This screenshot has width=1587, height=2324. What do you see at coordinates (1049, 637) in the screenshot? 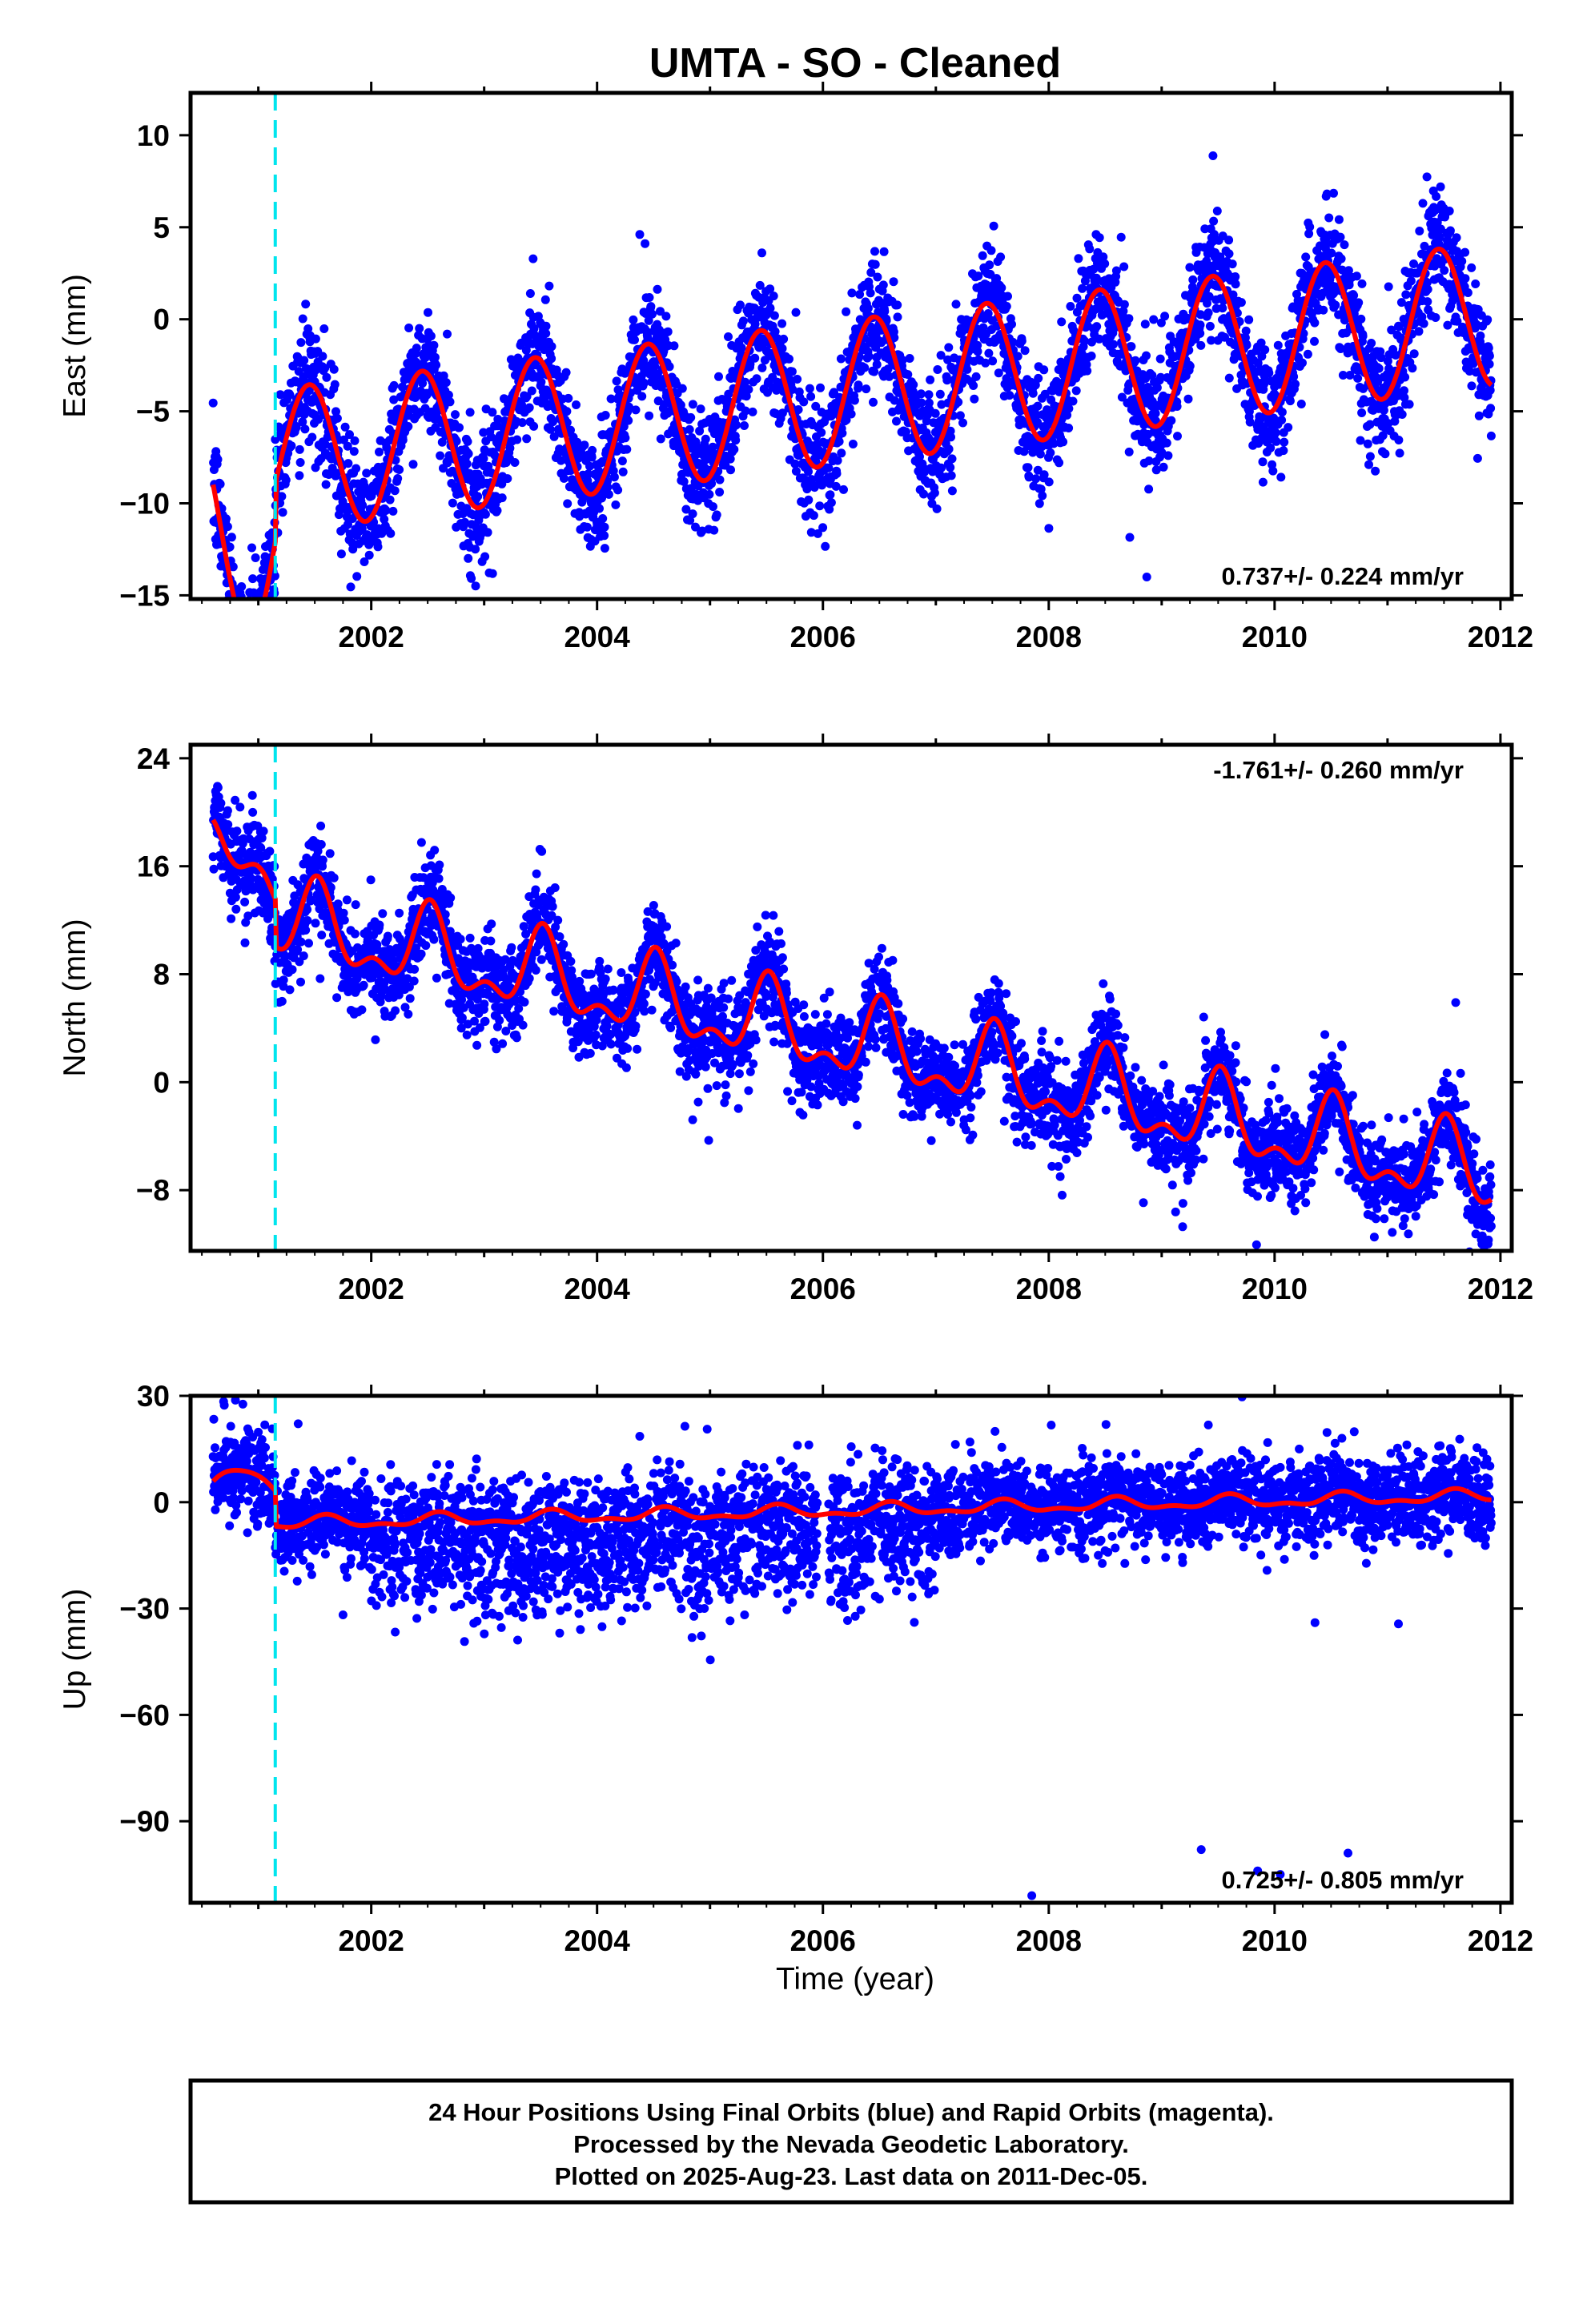
I see `x-tick-label: 2008` at bounding box center [1049, 637].